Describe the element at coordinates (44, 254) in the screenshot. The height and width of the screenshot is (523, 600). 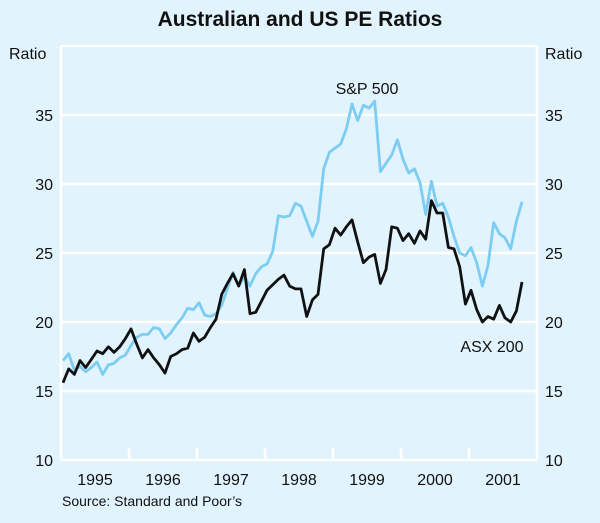
I see `y-tick-label-left: 25` at that location.